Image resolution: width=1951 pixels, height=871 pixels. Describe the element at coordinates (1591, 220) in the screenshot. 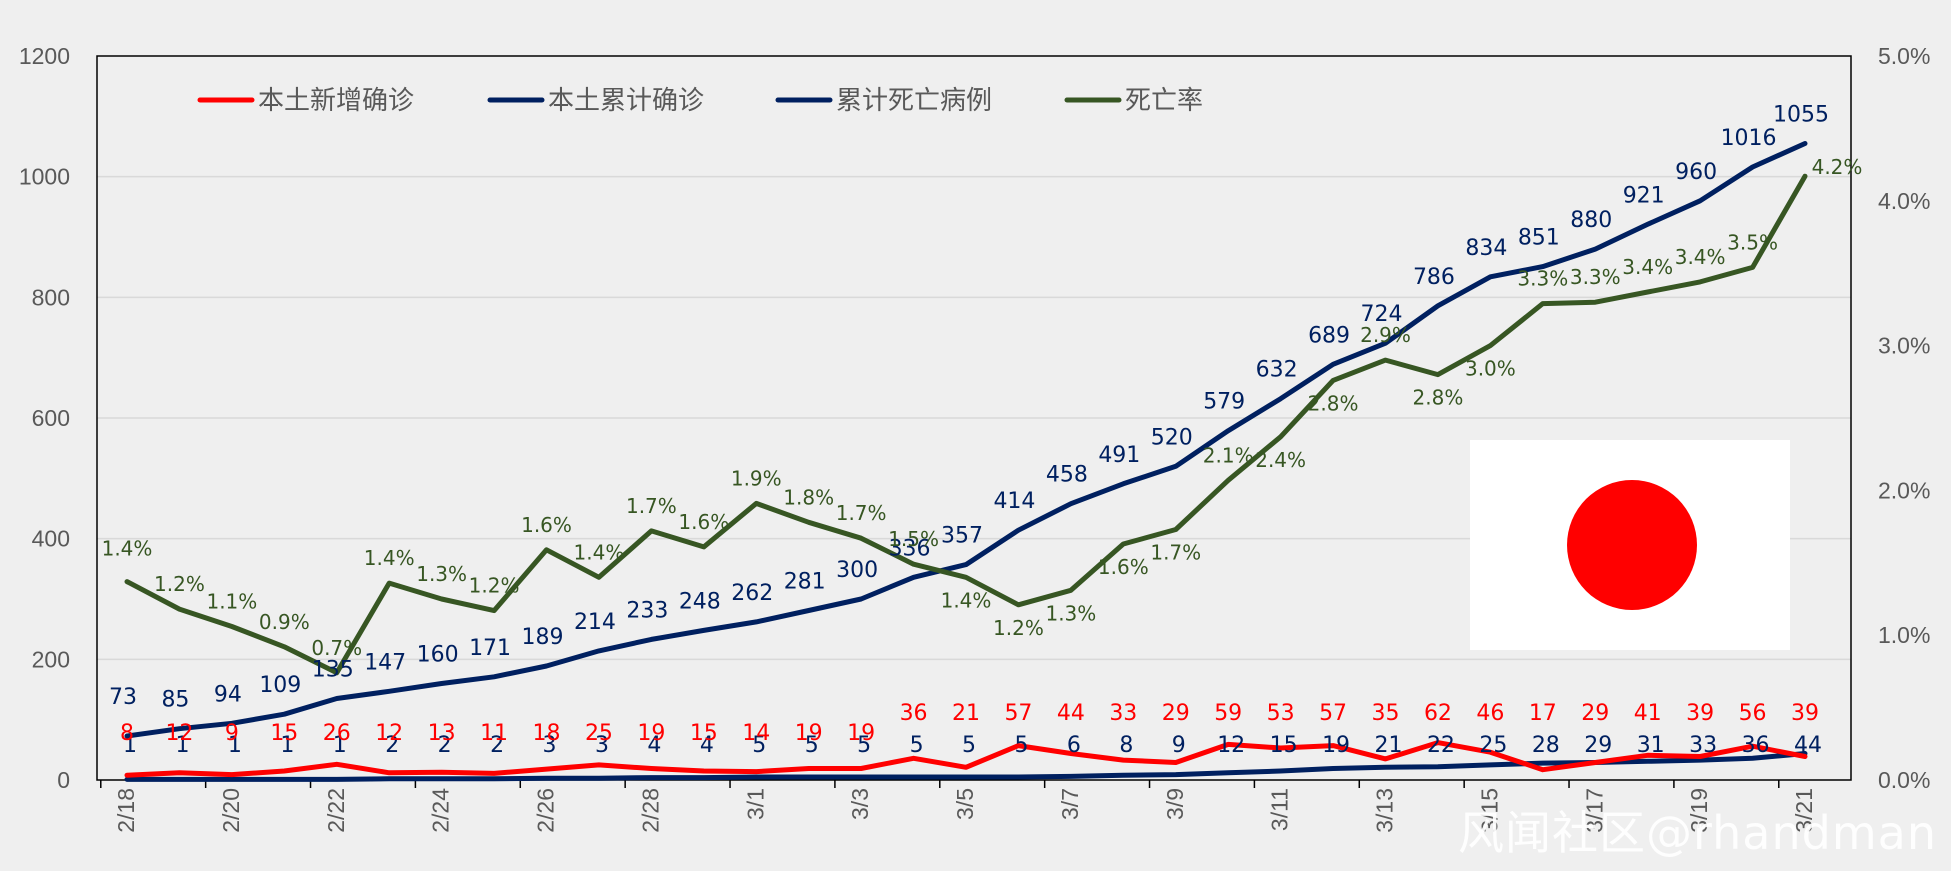

I see `cumulative-data-label: 880` at that location.